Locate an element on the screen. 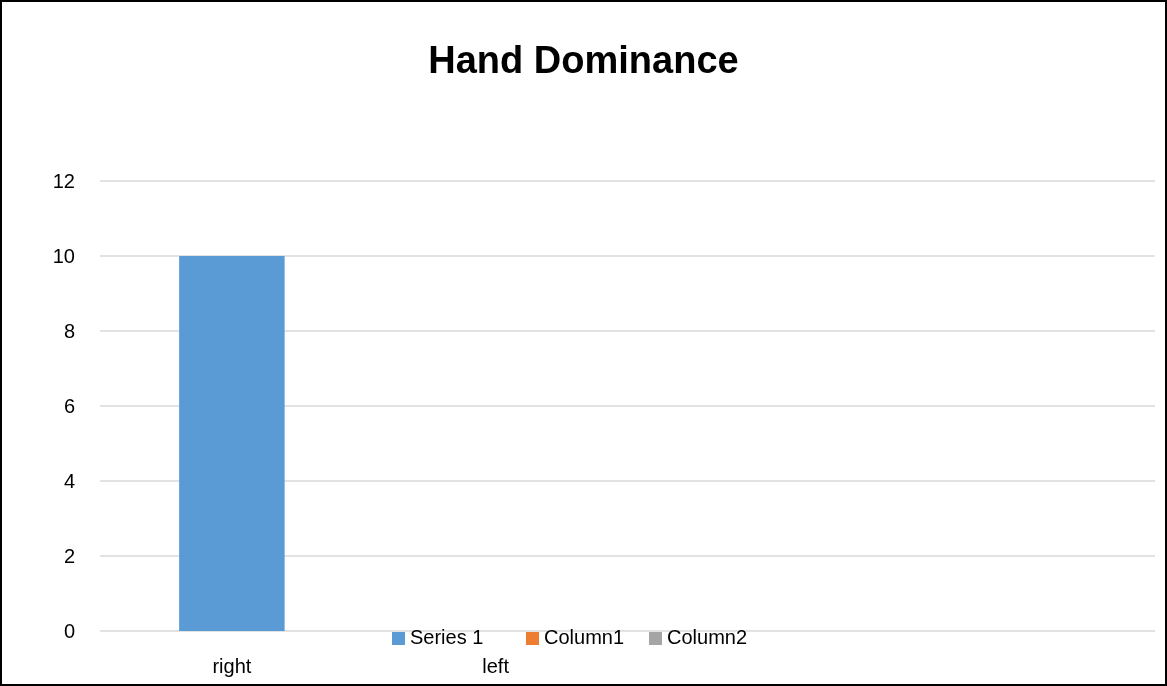 The image size is (1167, 686). y-tick-label: 4 is located at coordinates (69, 481).